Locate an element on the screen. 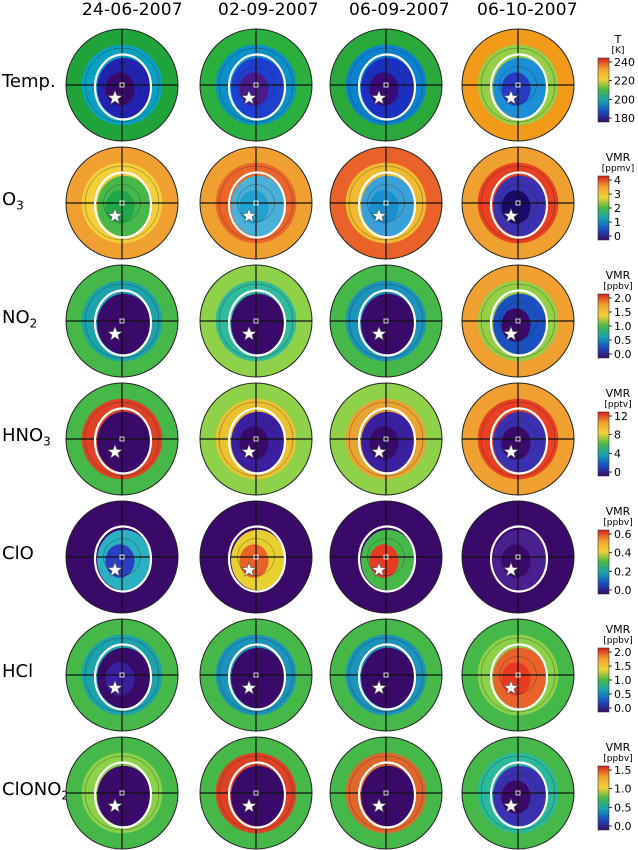 Image resolution: width=638 pixels, height=850 pixels. polar-map-r3-c0 is located at coordinates (122, 439).